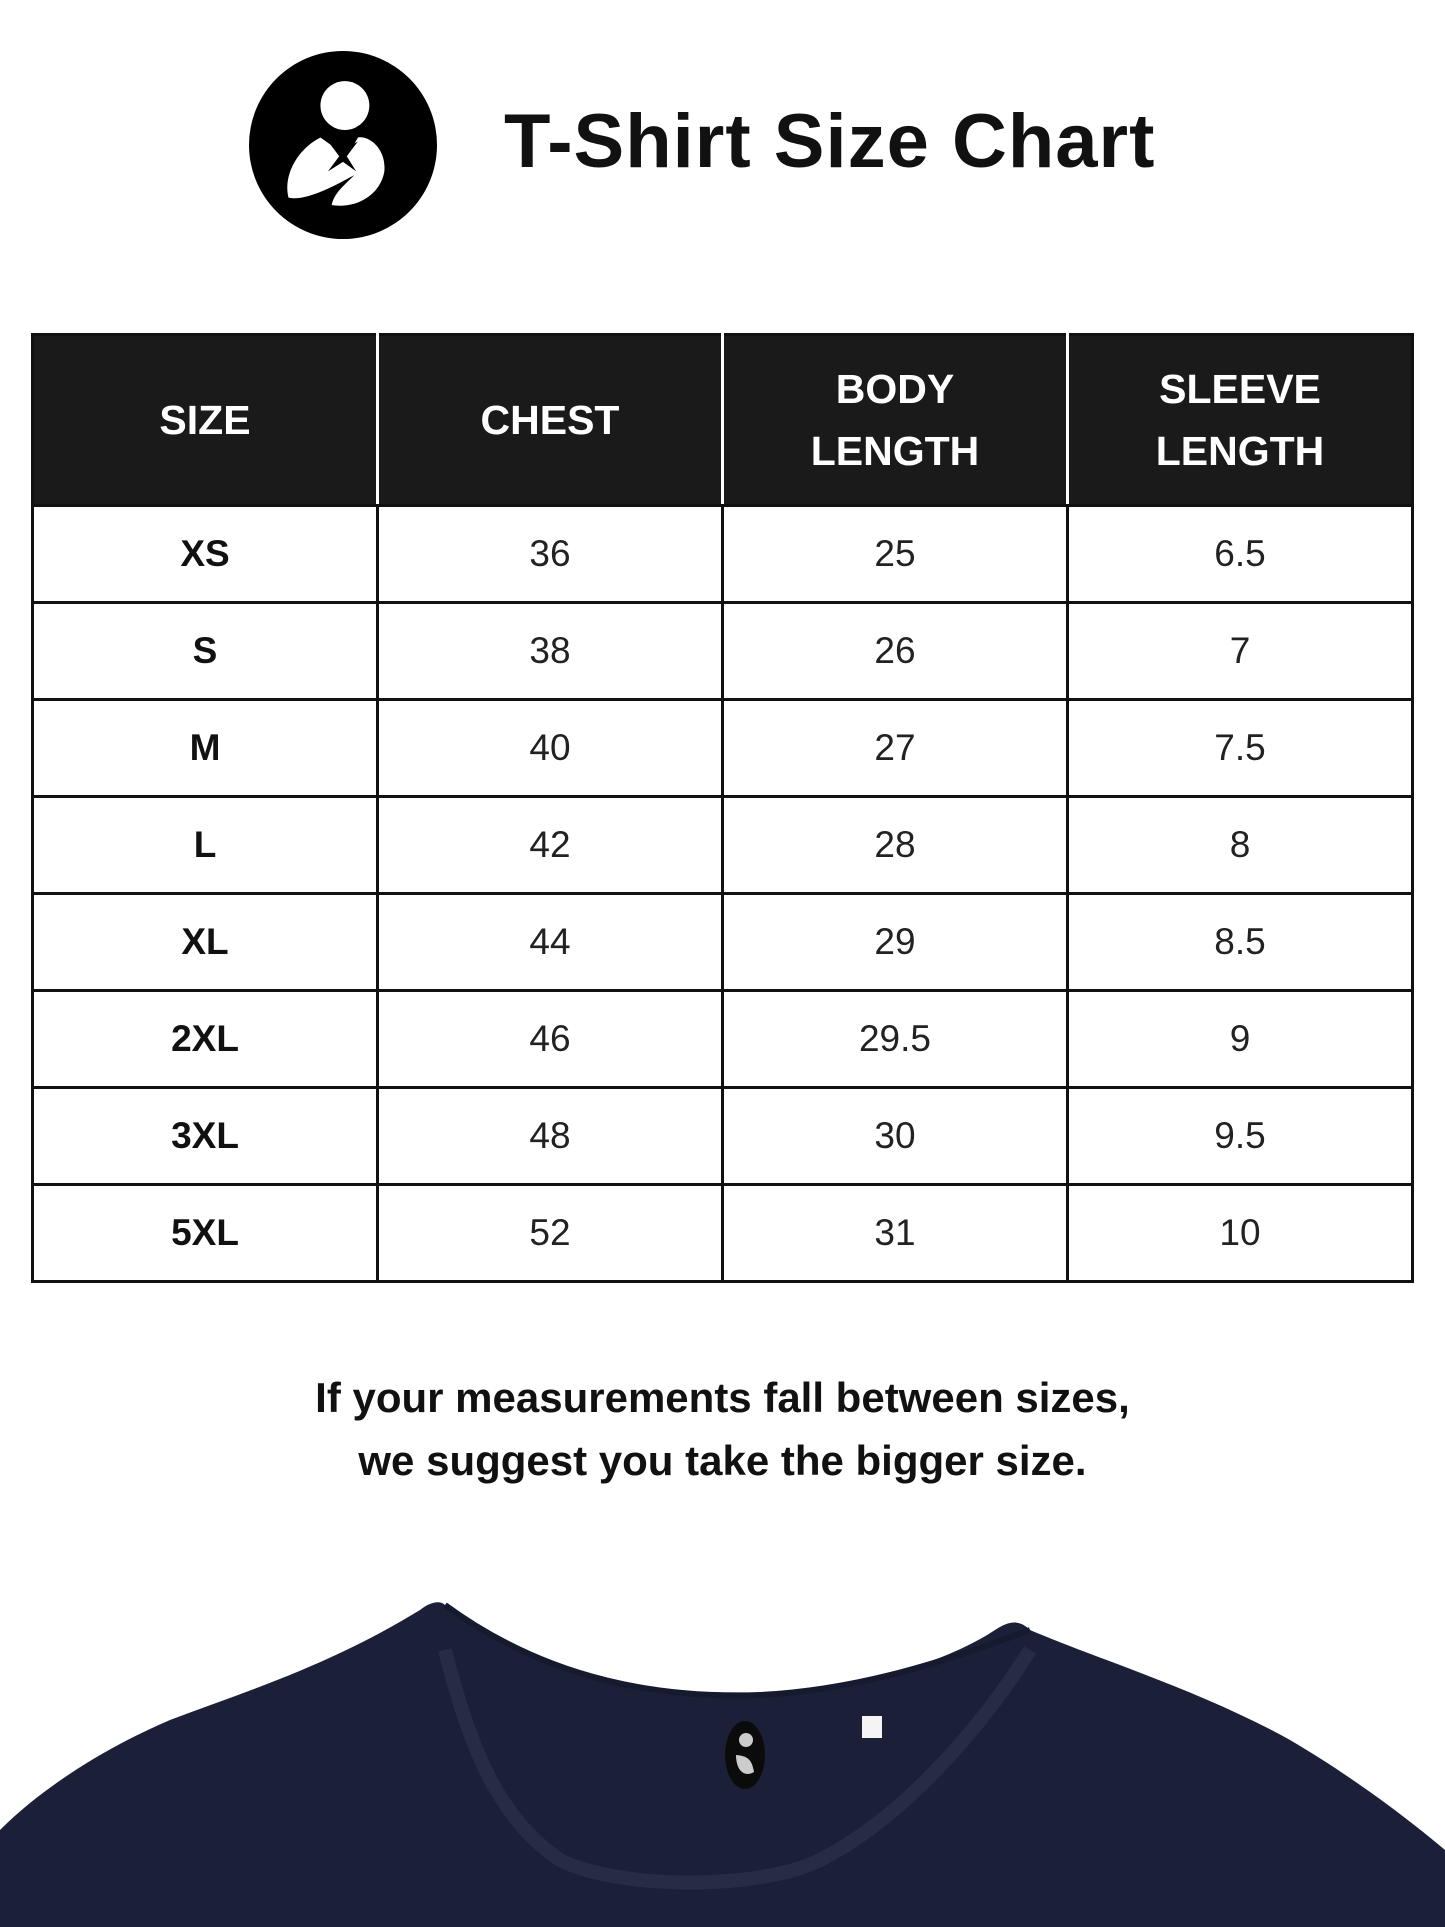 This screenshot has height=1927, width=1445. What do you see at coordinates (550, 942) in the screenshot?
I see `measurement-cell: 44` at bounding box center [550, 942].